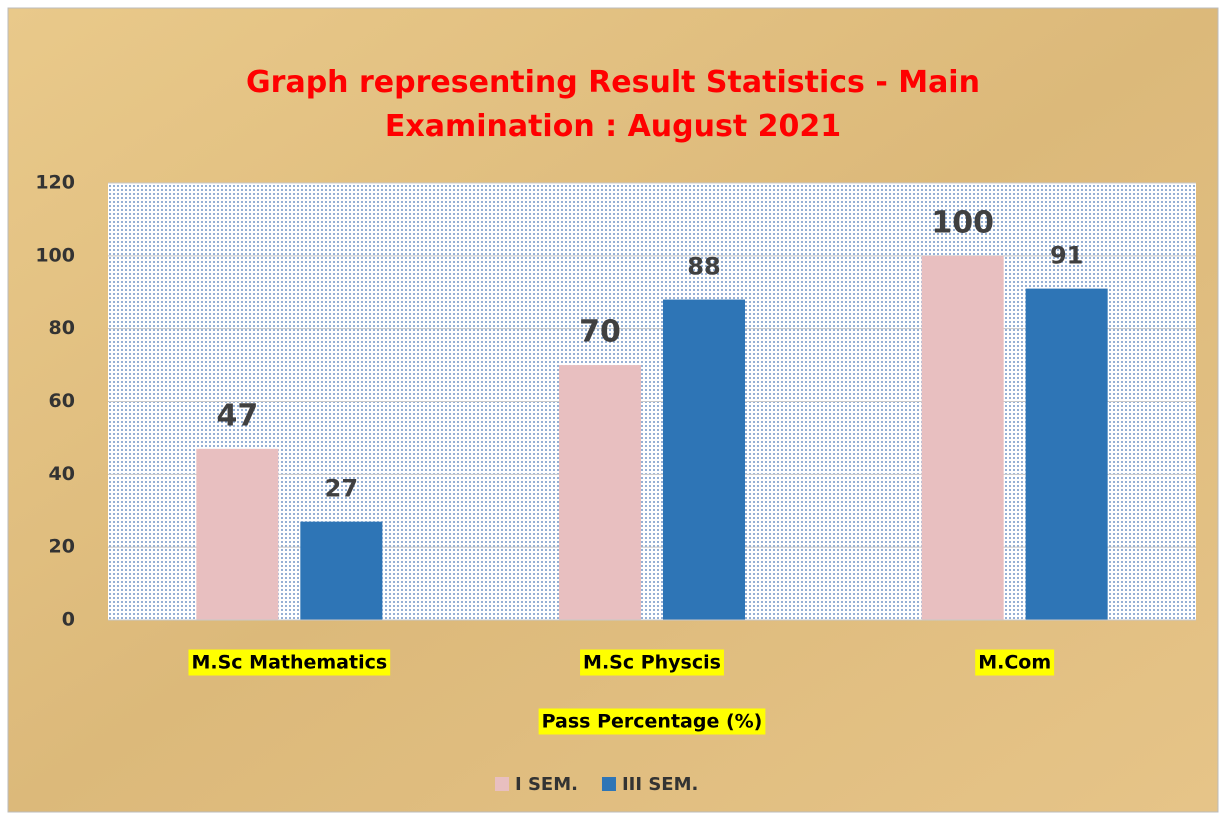 This screenshot has height=820, width=1226. Describe the element at coordinates (546, 784) in the screenshot. I see `legend-label: I SEM.` at that location.